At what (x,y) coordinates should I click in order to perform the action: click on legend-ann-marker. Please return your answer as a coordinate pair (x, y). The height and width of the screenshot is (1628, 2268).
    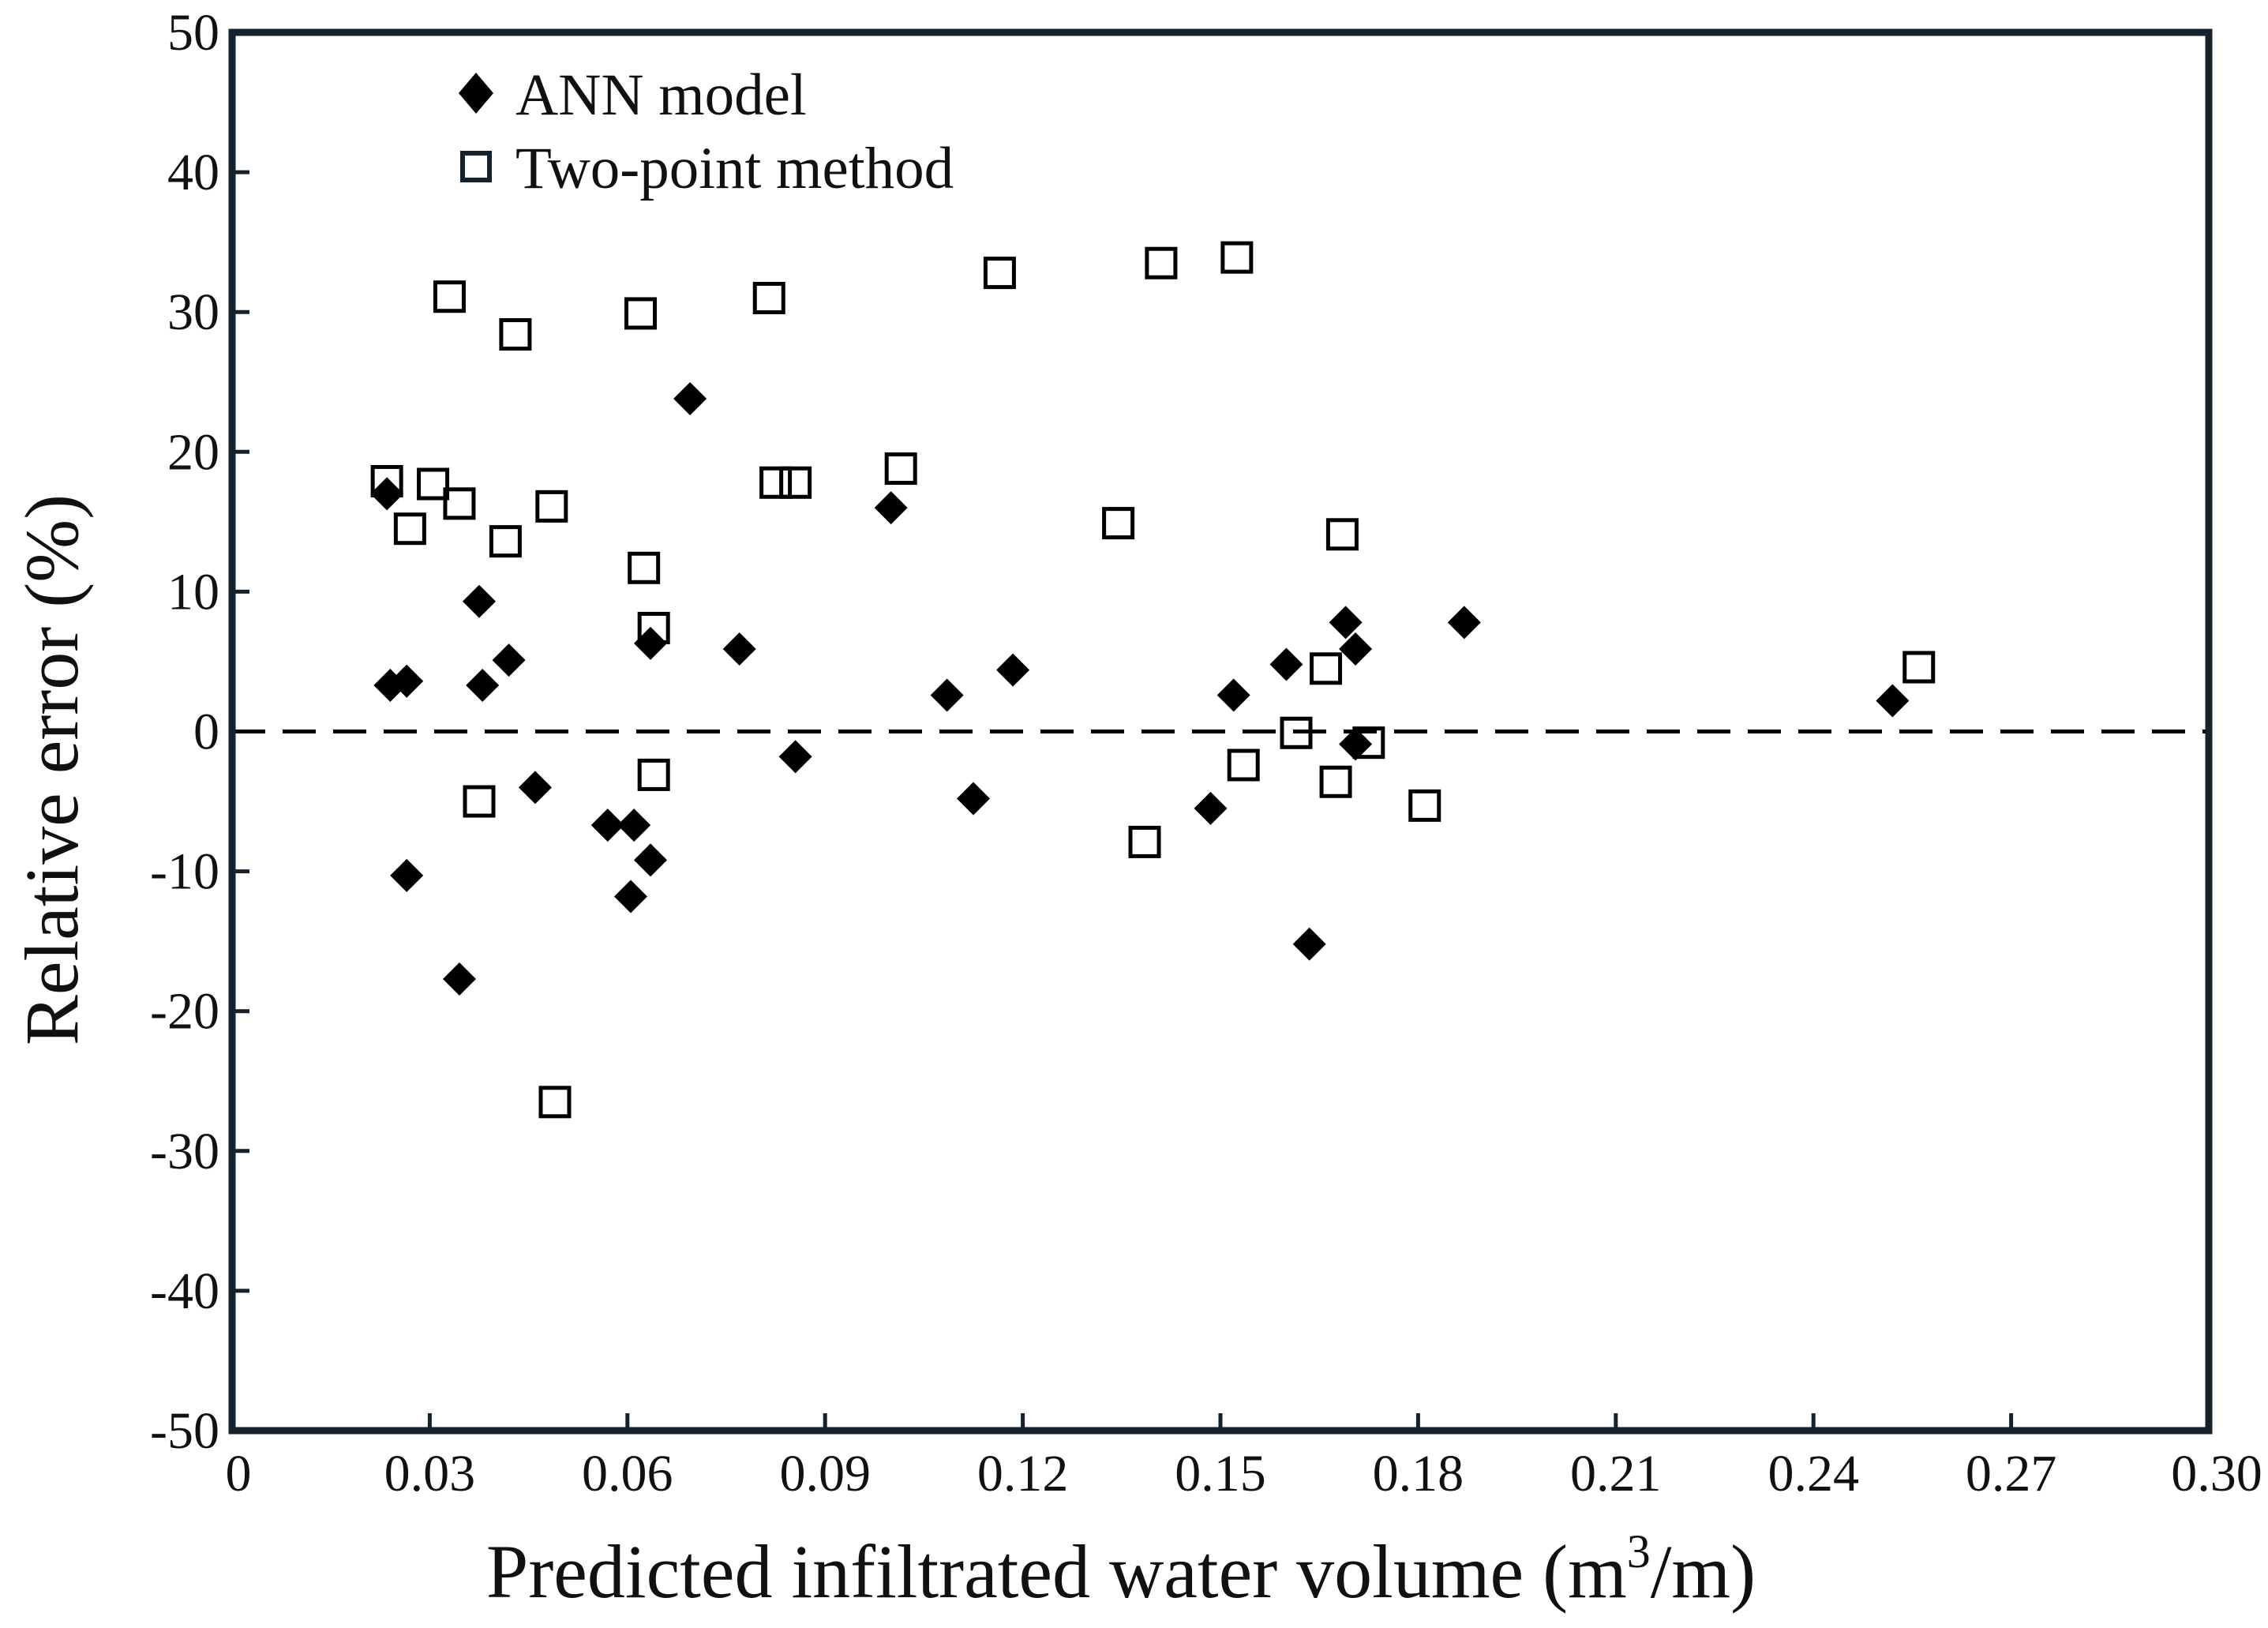
    Looking at the image, I should click on (476, 93).